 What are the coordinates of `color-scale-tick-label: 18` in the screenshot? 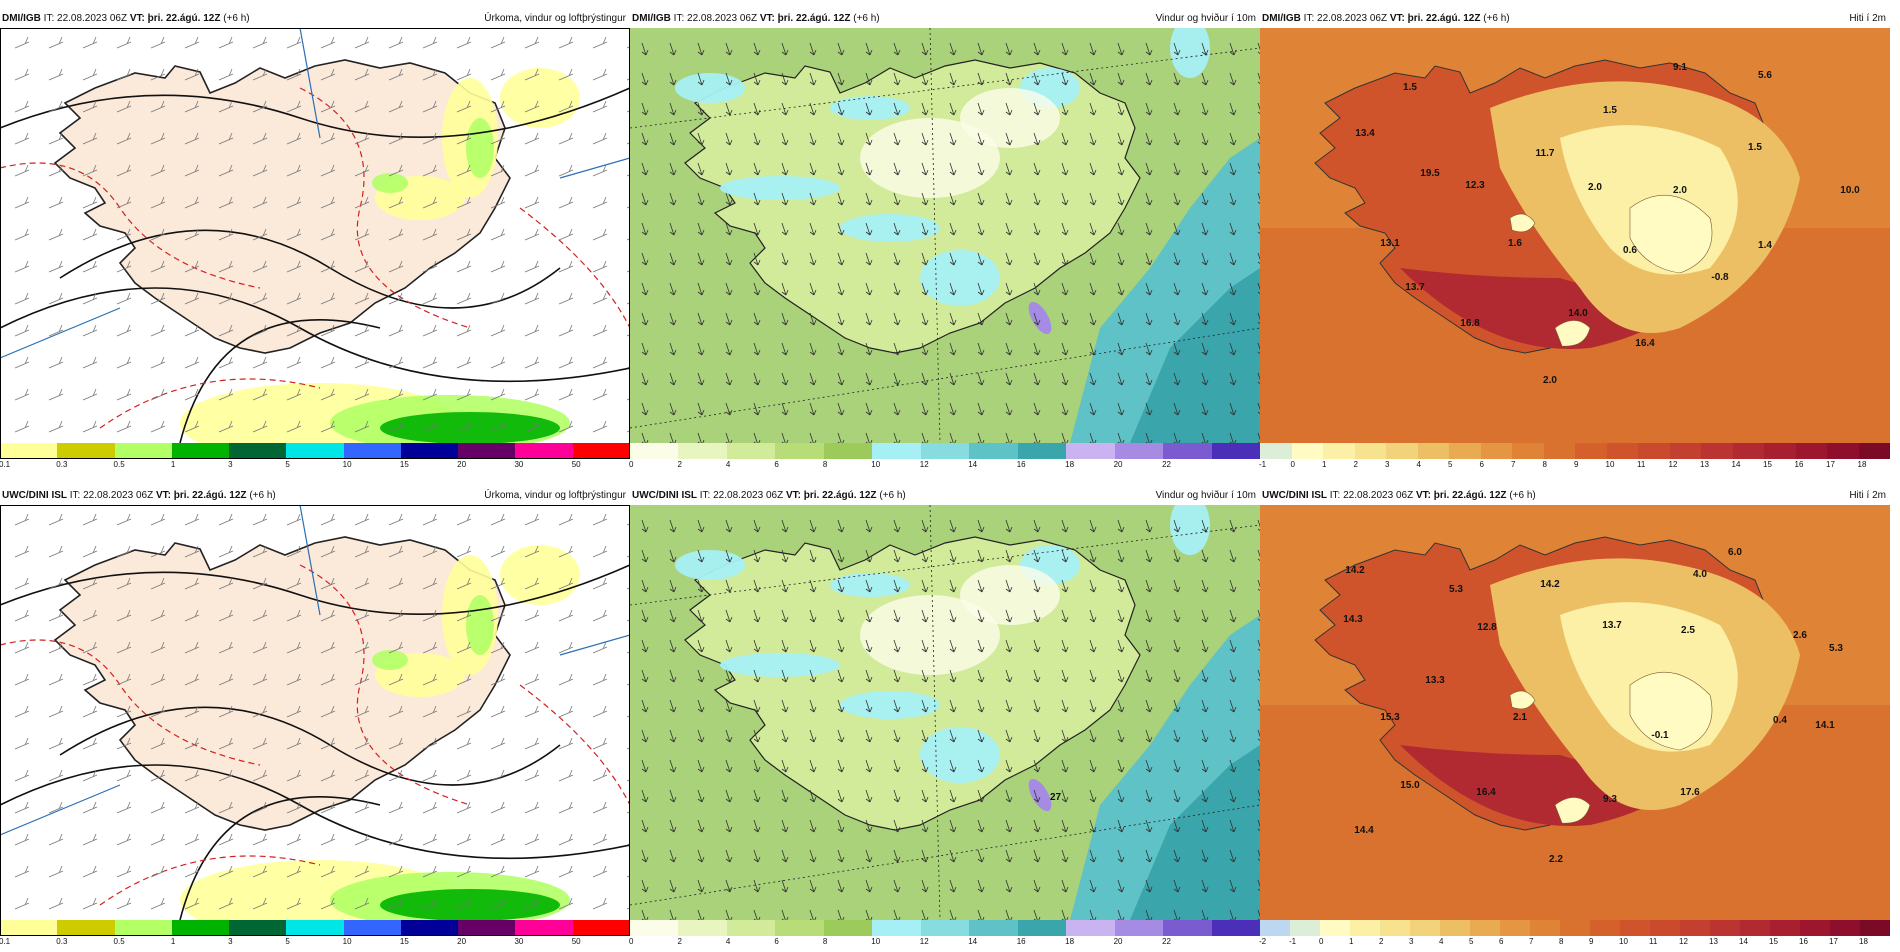 It's located at (1070, 941).